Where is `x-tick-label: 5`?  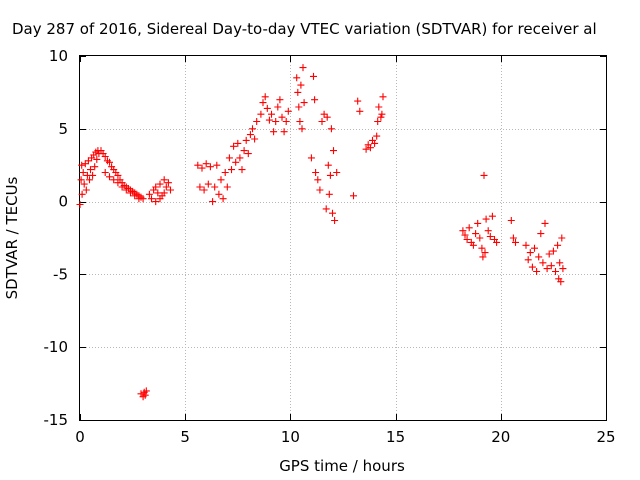 x-tick-label: 5 is located at coordinates (185, 437).